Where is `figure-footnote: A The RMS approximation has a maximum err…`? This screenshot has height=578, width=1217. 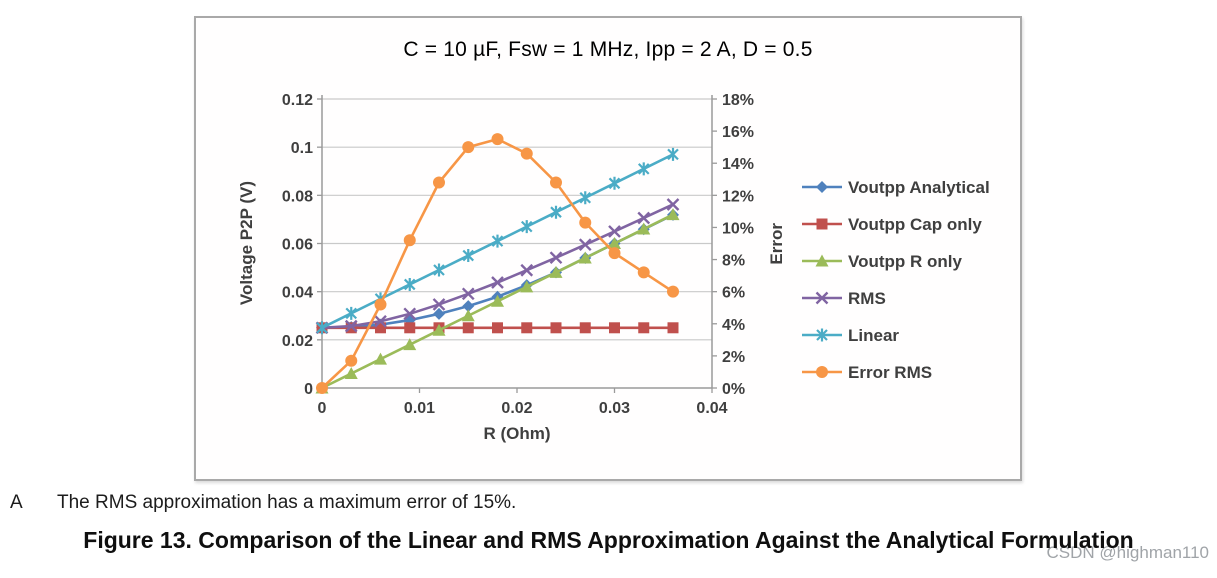 figure-footnote: A The RMS approximation has a maximum err… is located at coordinates (263, 503).